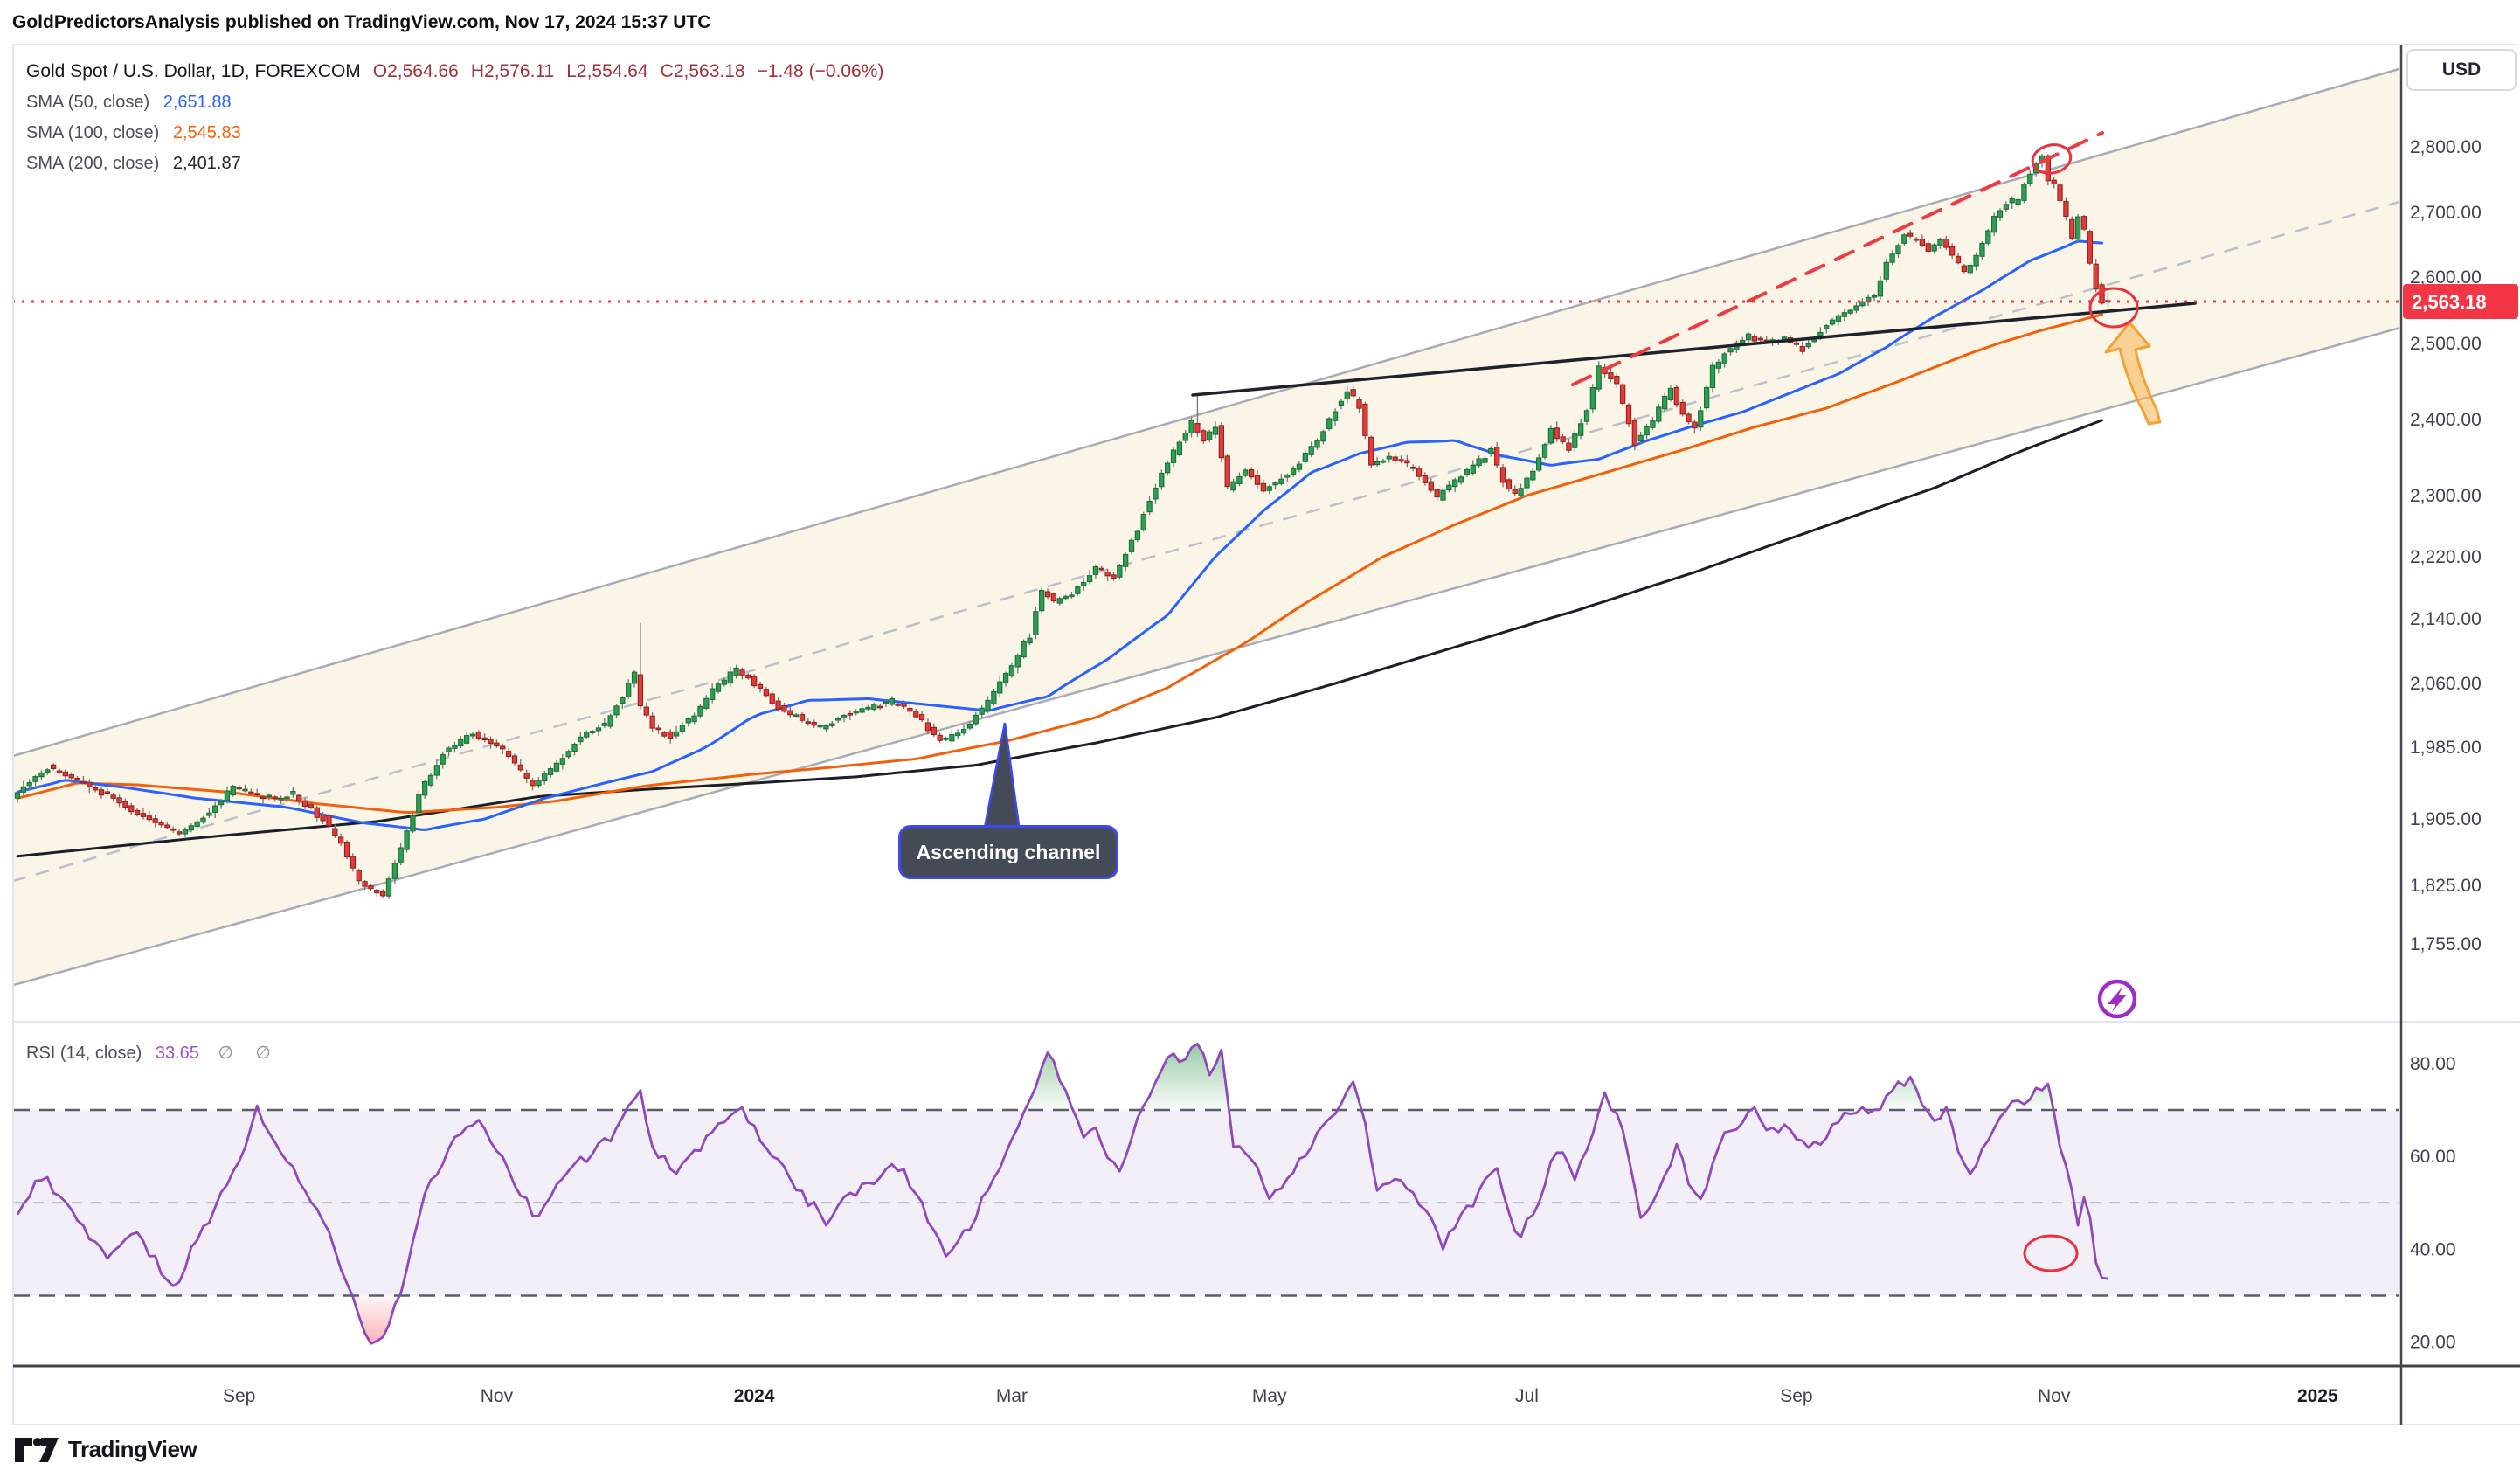 This screenshot has width=2520, height=1484. I want to click on time-tick-label: Mar, so click(1012, 1396).